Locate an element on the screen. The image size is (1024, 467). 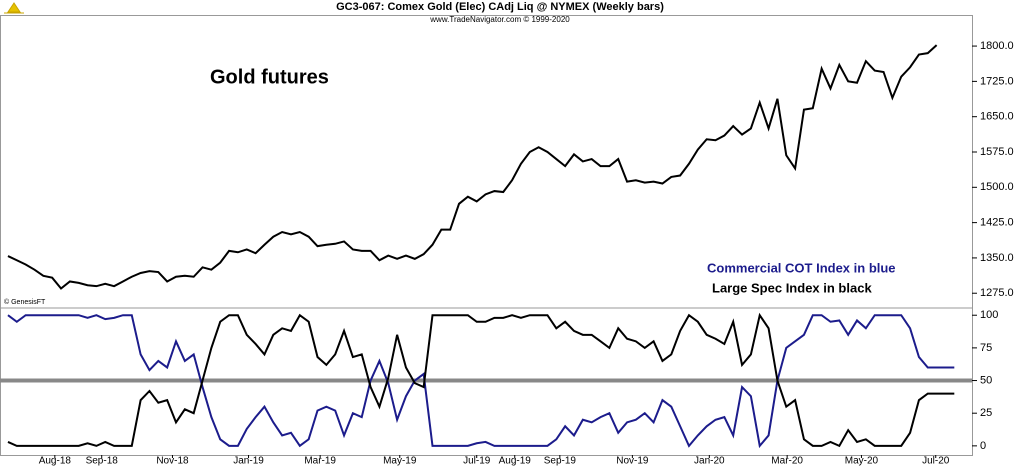
y-tick-label: 1650.0 is located at coordinates (997, 117).